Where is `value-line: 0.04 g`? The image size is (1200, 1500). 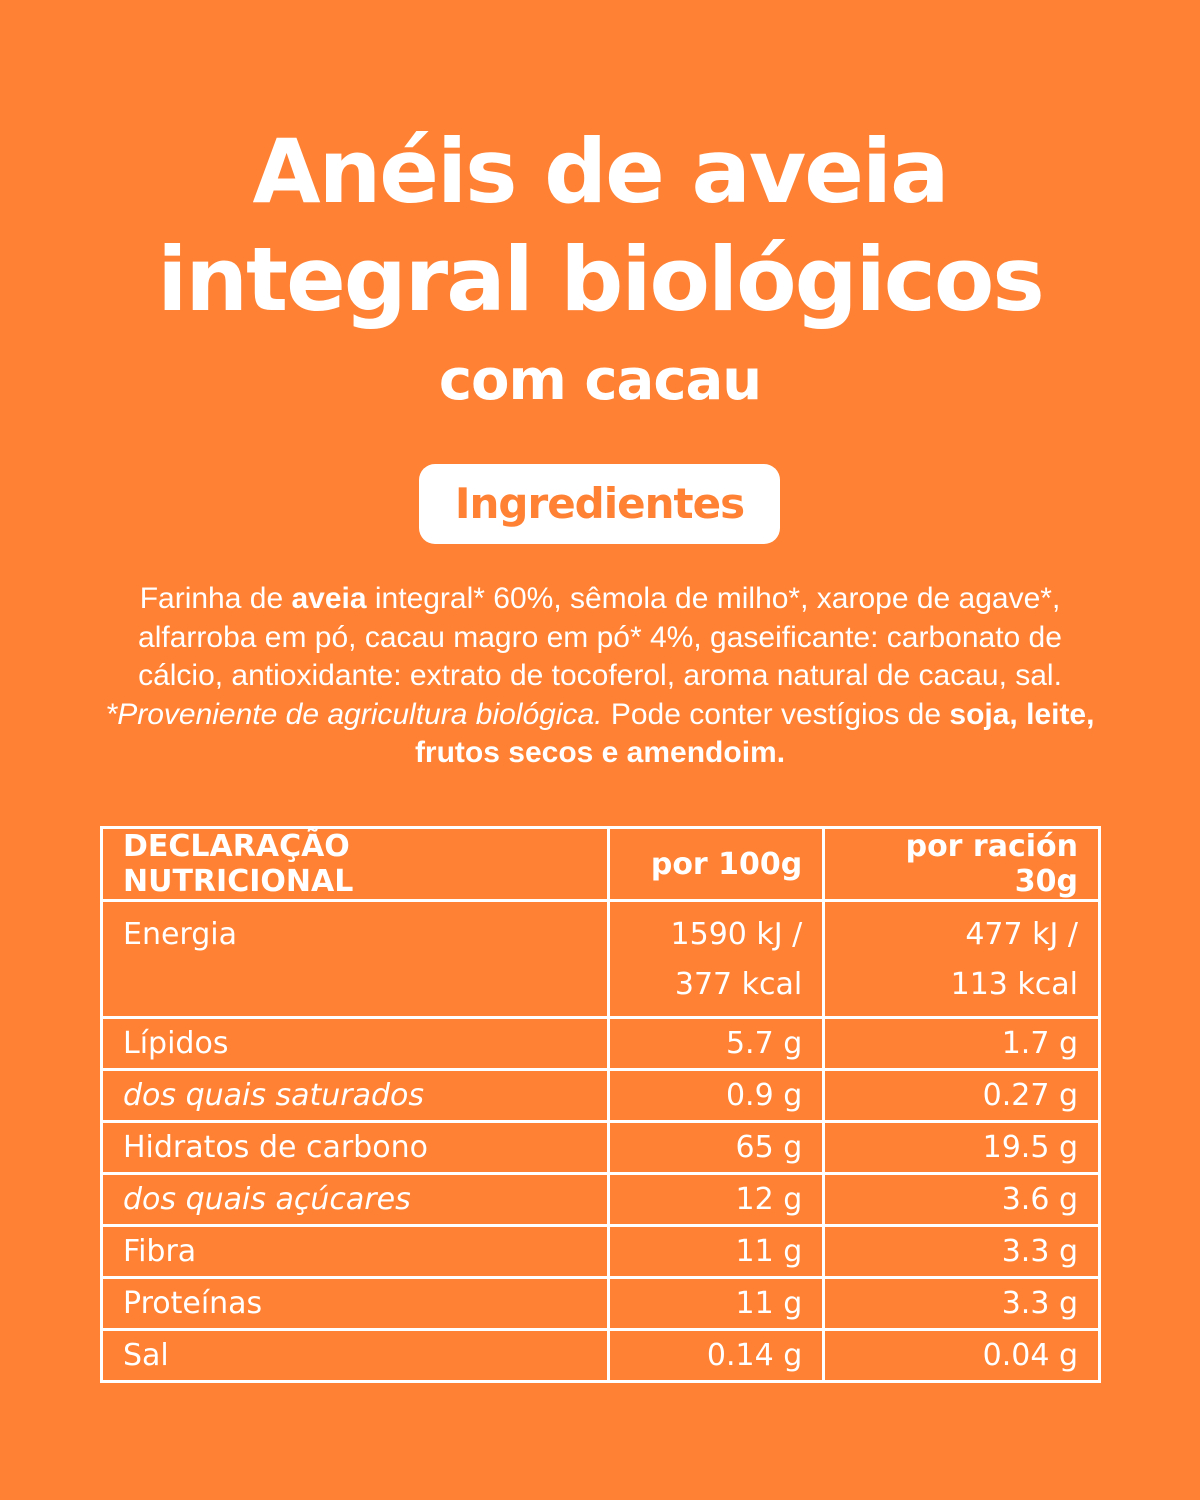 value-line: 0.04 g is located at coordinates (1030, 1355).